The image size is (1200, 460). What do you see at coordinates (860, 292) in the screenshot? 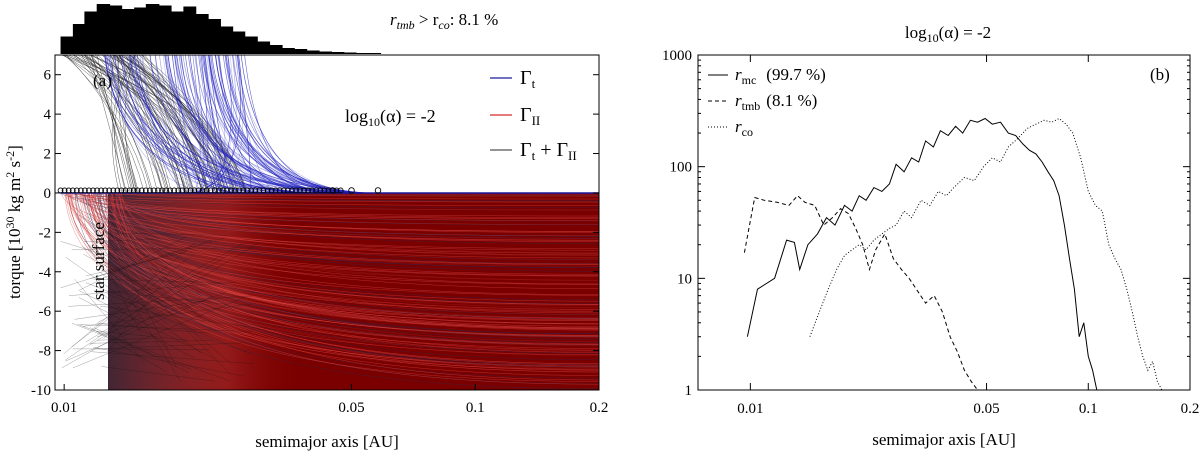
I see `series-tmb` at bounding box center [860, 292].